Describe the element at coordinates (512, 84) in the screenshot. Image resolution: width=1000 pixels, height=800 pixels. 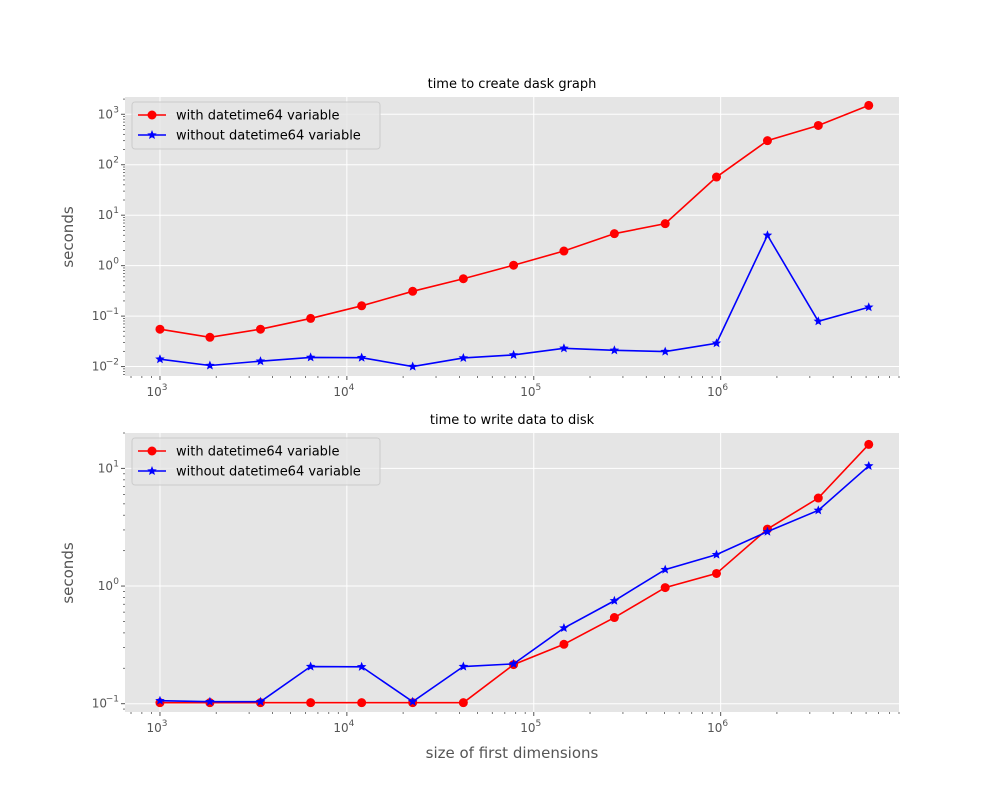
I see `chart-title: time to create dask graph` at that location.